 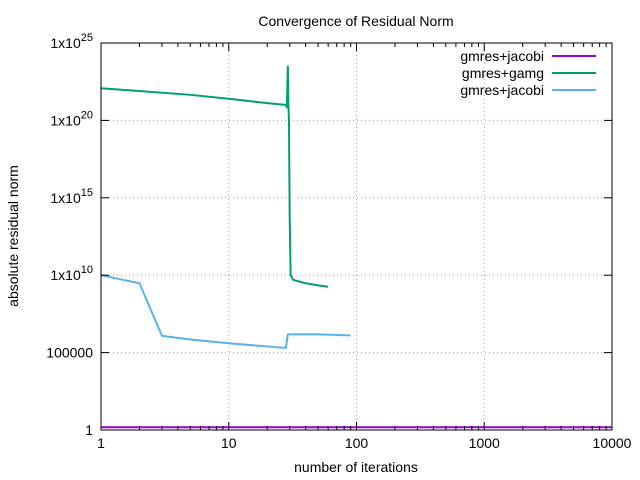 I want to click on chart-title: Convergence of Residual Norm, so click(x=355, y=21).